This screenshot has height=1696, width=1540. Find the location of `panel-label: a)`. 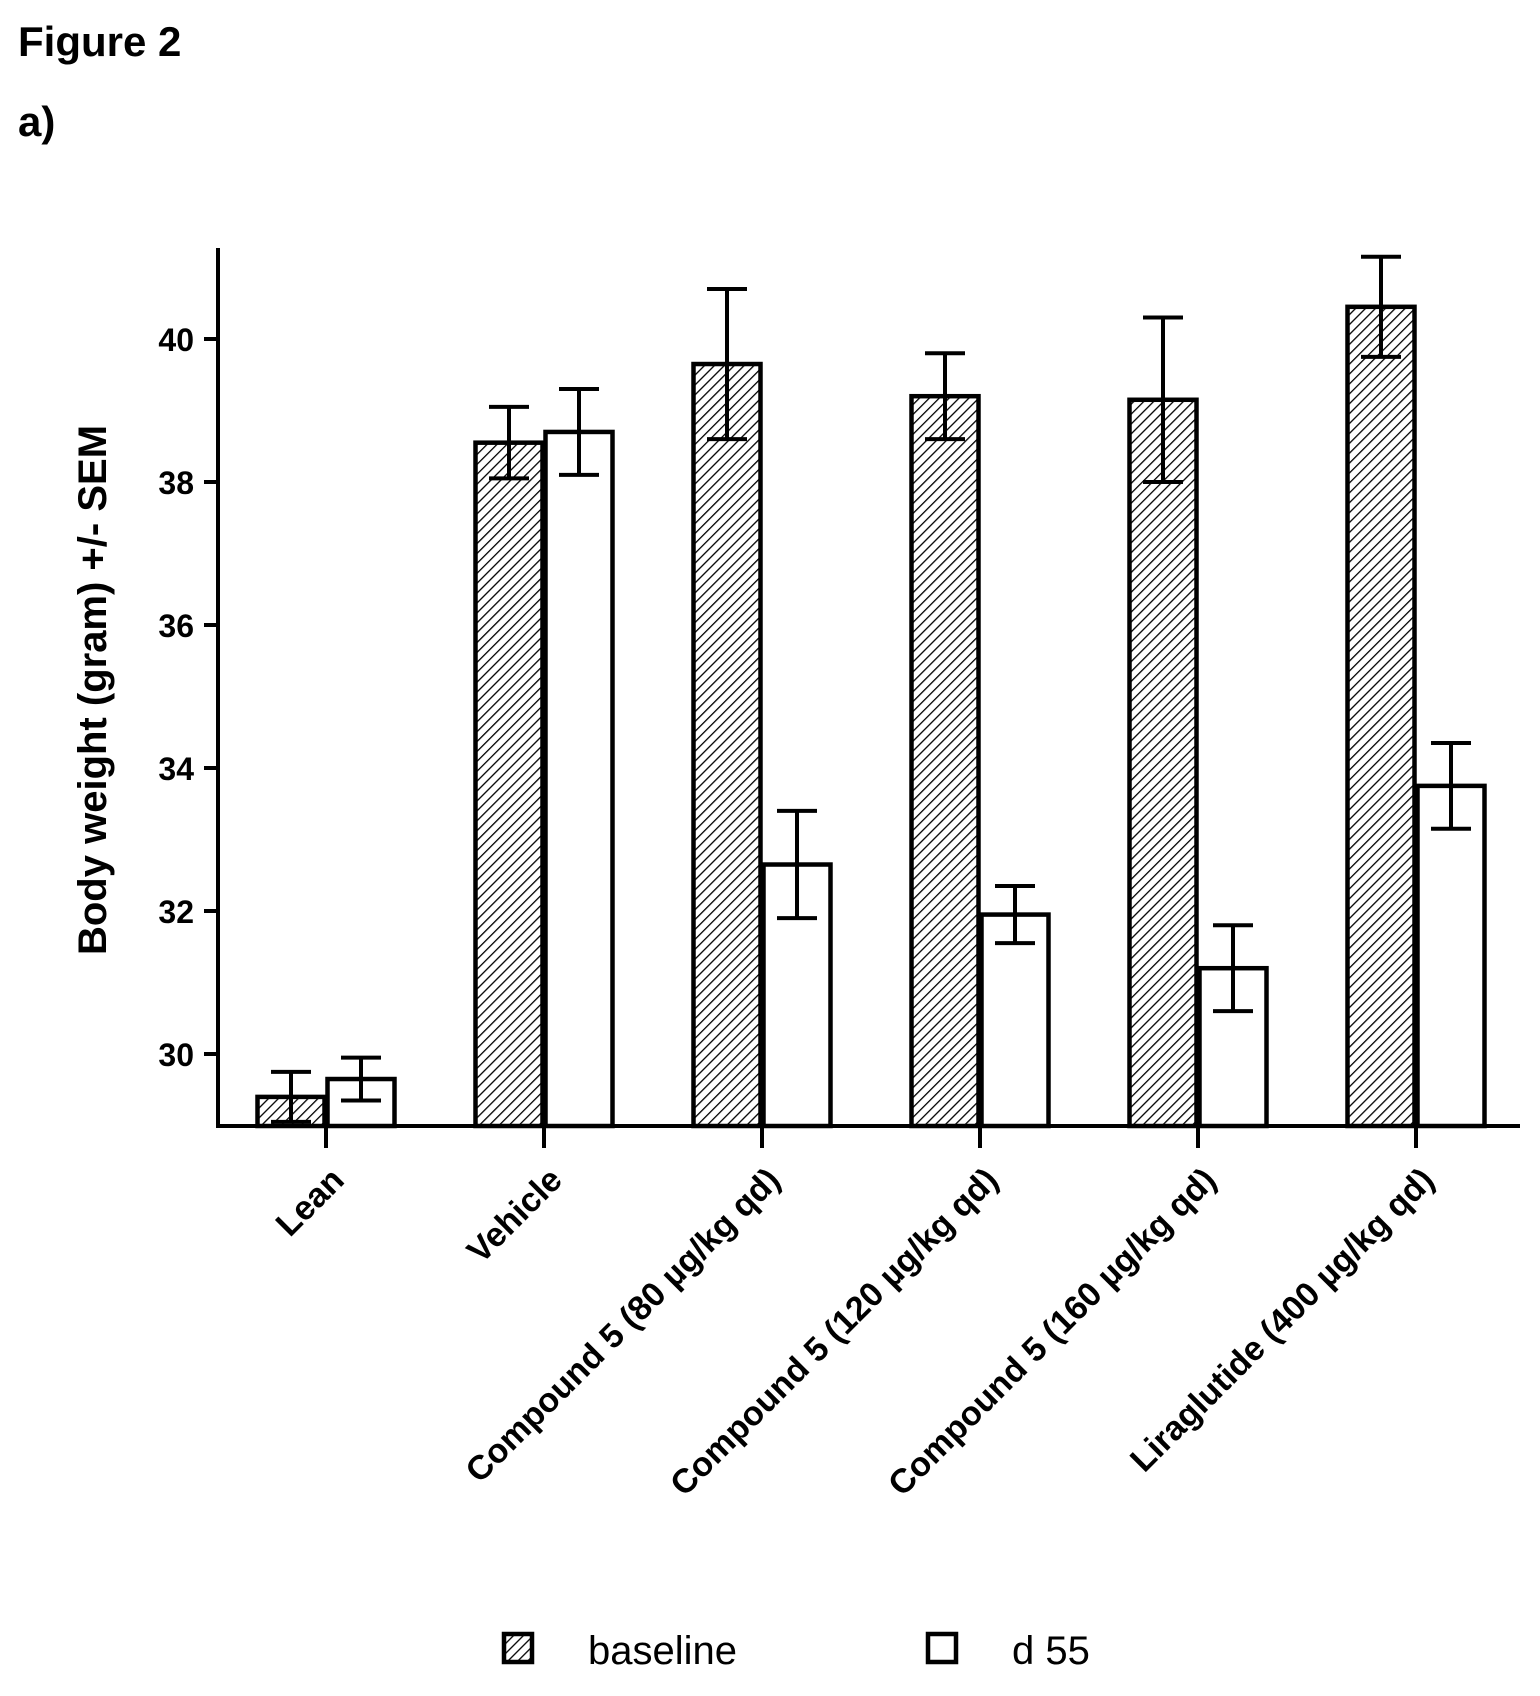

panel-label: a) is located at coordinates (37, 121).